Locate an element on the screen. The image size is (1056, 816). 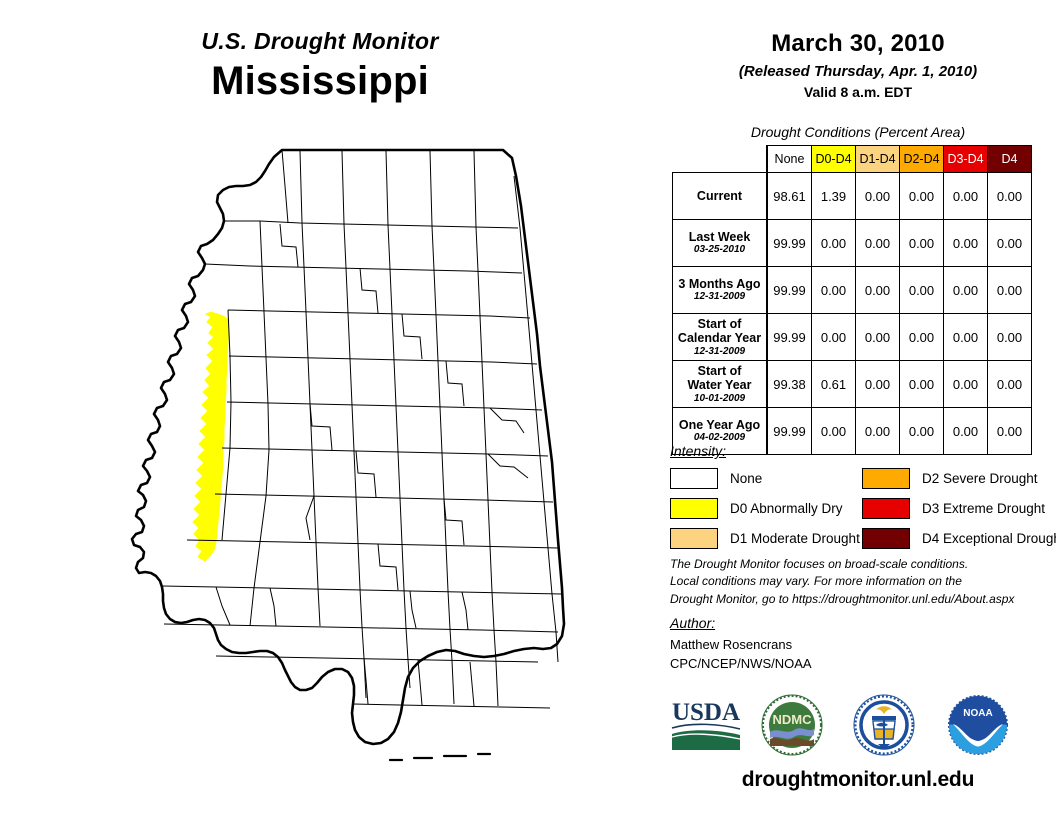
table-row-label: Start of Water Year 10-01-2009 is located at coordinates (720, 384).